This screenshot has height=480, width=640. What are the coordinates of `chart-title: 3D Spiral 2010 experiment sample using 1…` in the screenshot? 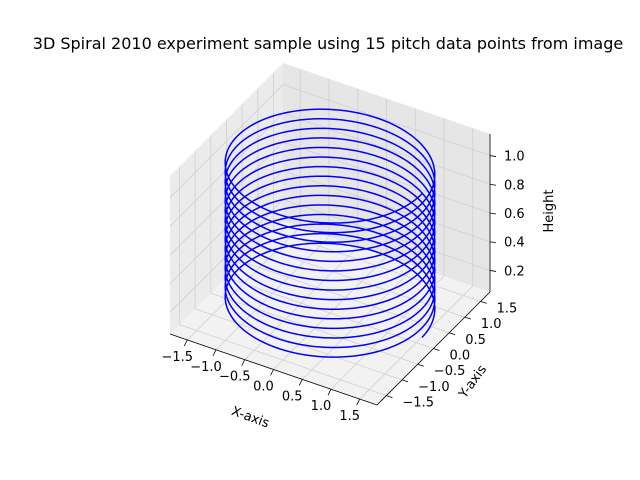 It's located at (328, 43).